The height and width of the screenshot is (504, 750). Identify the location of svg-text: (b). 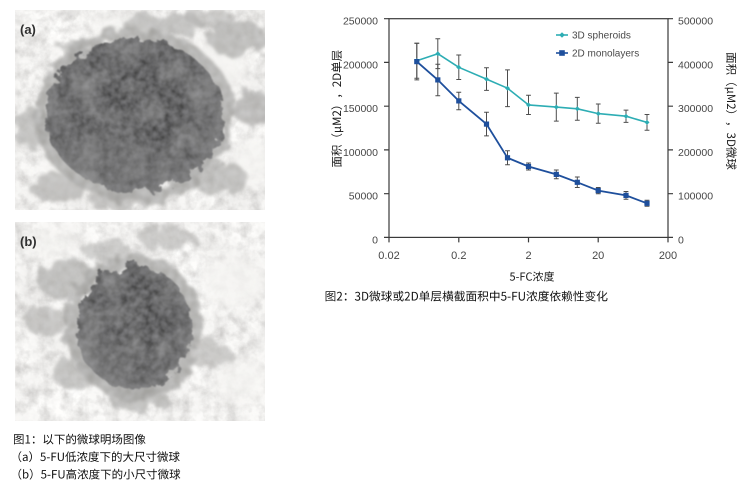
(28, 241).